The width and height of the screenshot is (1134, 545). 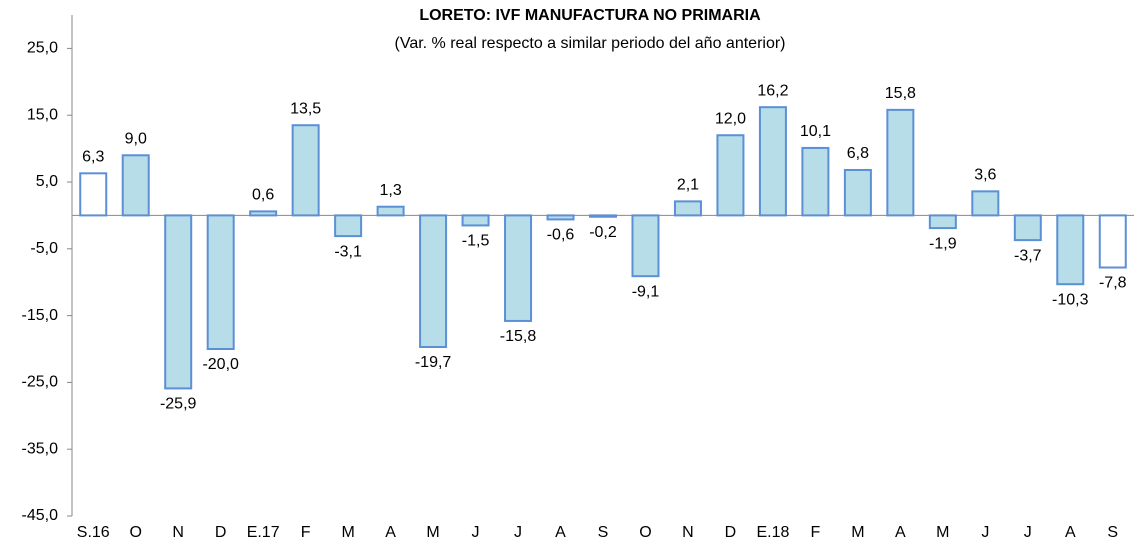 I want to click on value-label: -25,9, so click(x=178, y=404).